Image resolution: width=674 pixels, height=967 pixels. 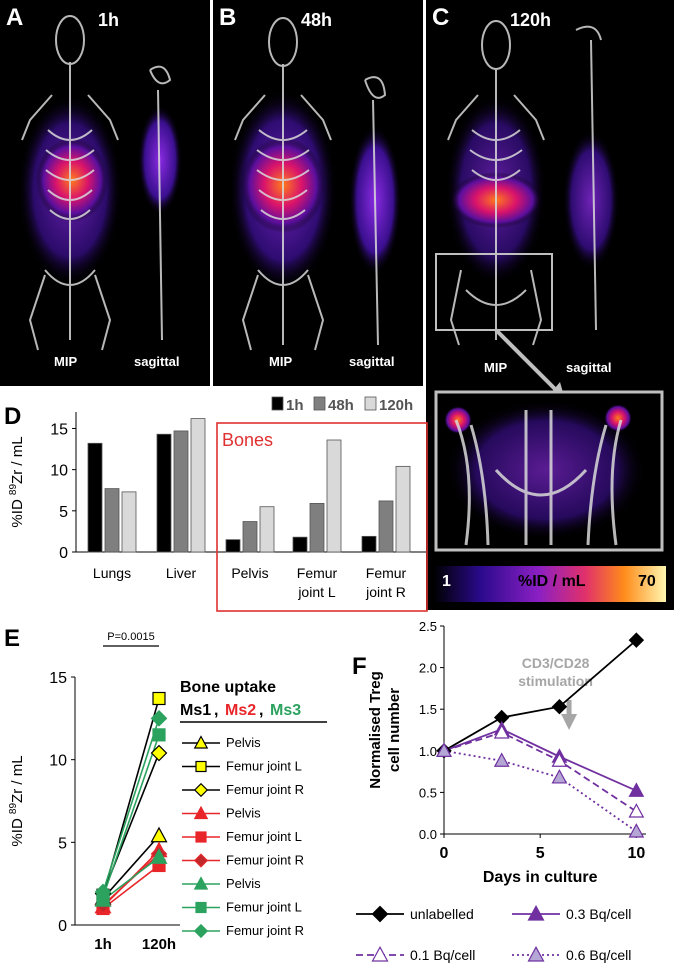 I want to click on f-line-unlabelled, so click(x=540, y=695).